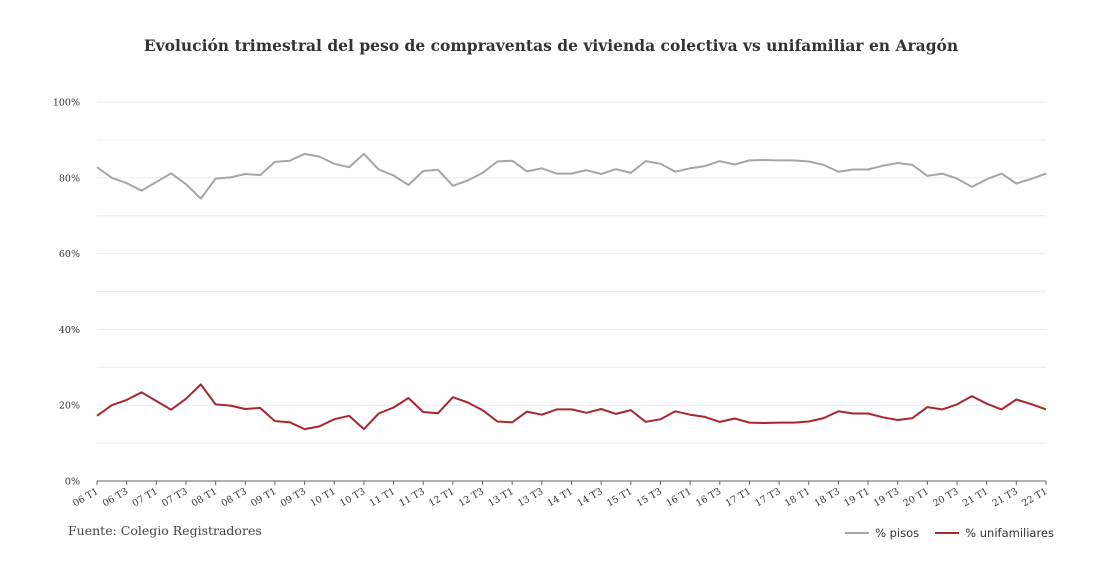  Describe the element at coordinates (204, 497) in the screenshot. I see `x-tick-label: 08 T1` at that location.